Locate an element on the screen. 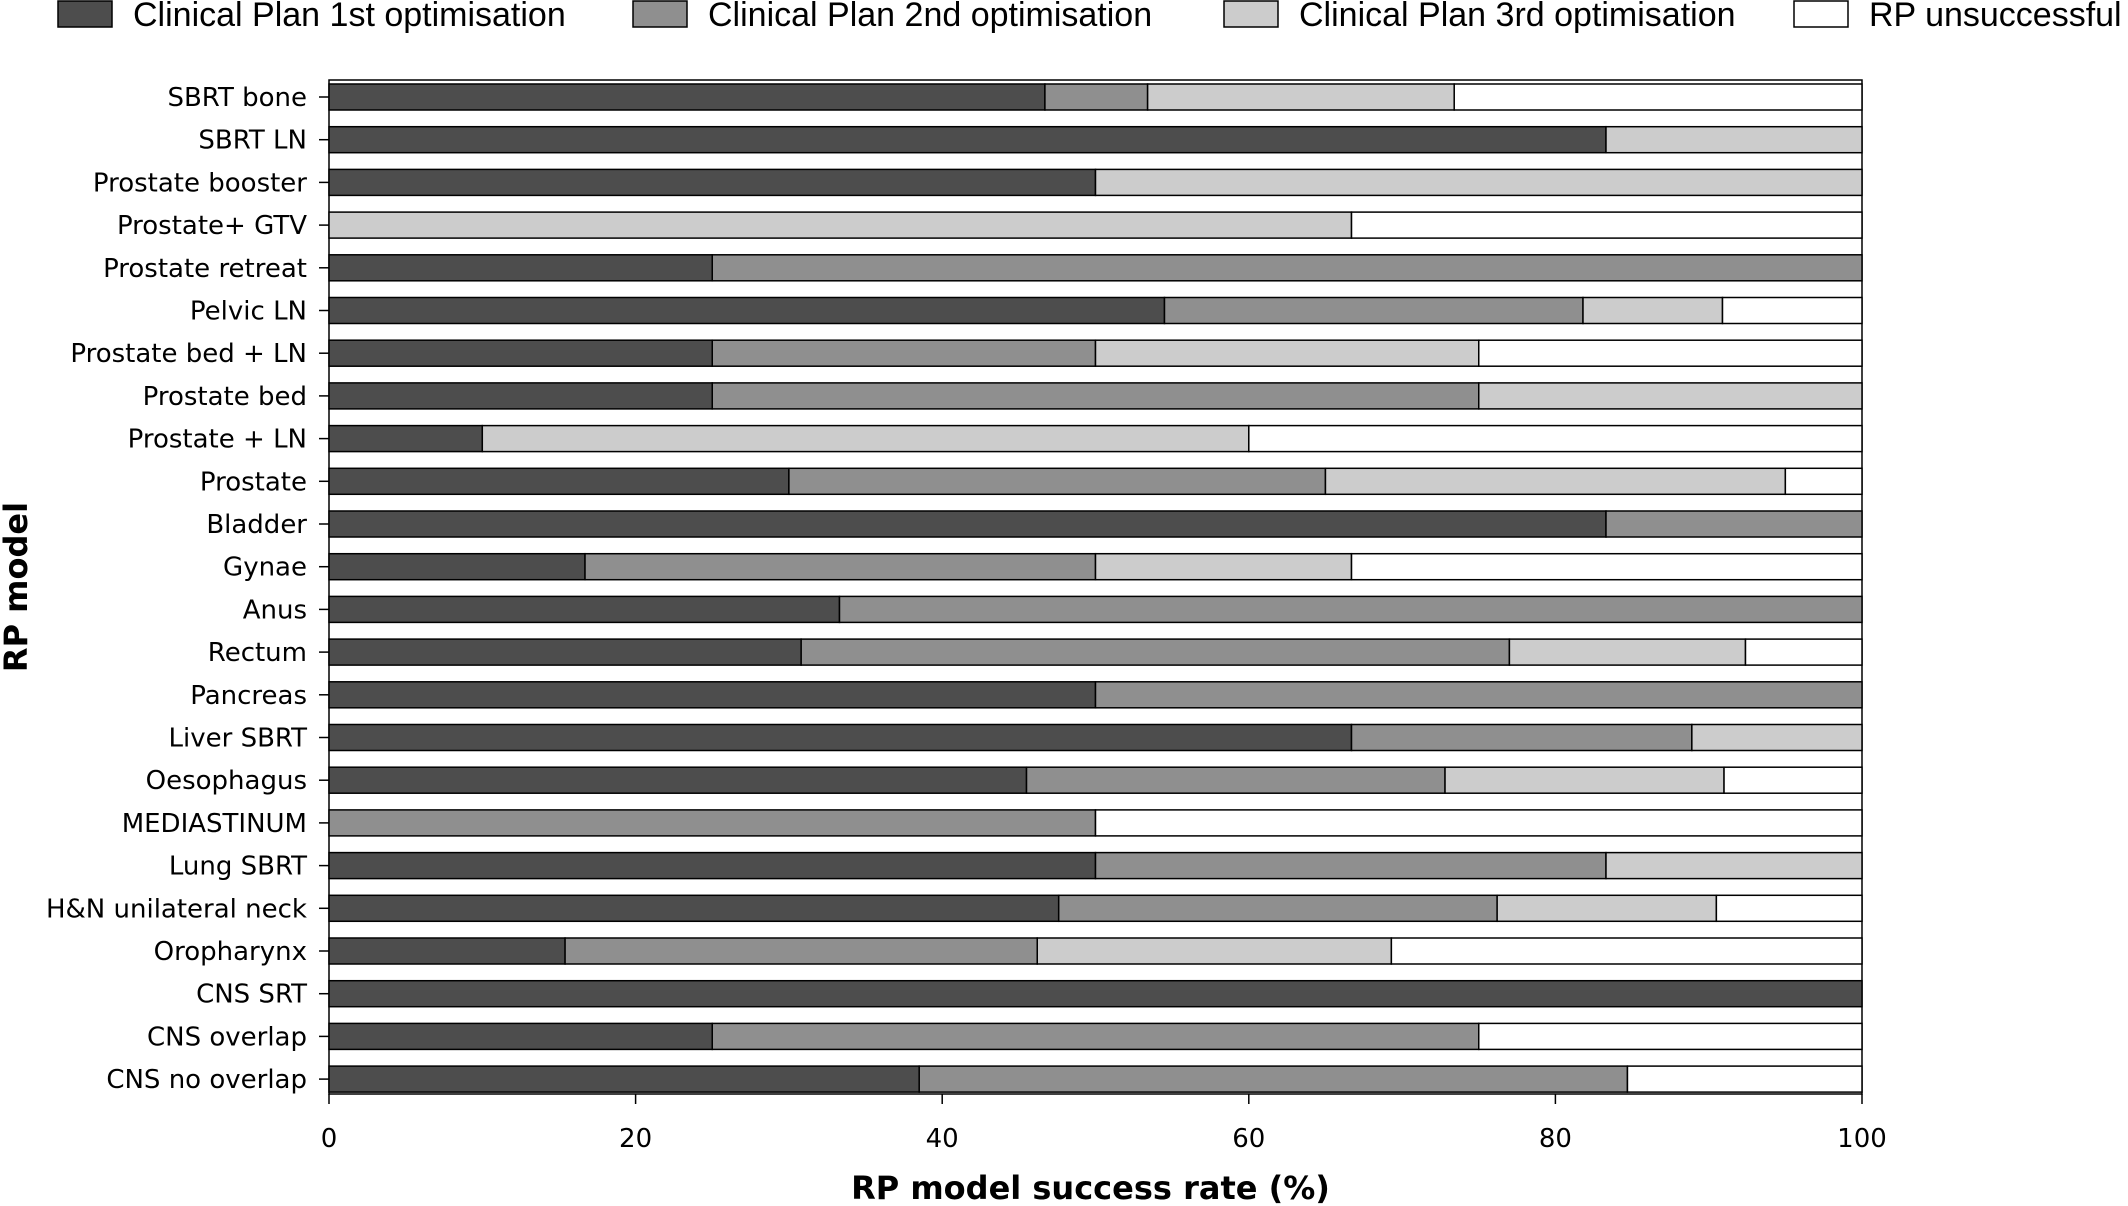 This screenshot has width=2128, height=1206. y-tick-label-prostate-booster: Prostate booster is located at coordinates (200, 183).